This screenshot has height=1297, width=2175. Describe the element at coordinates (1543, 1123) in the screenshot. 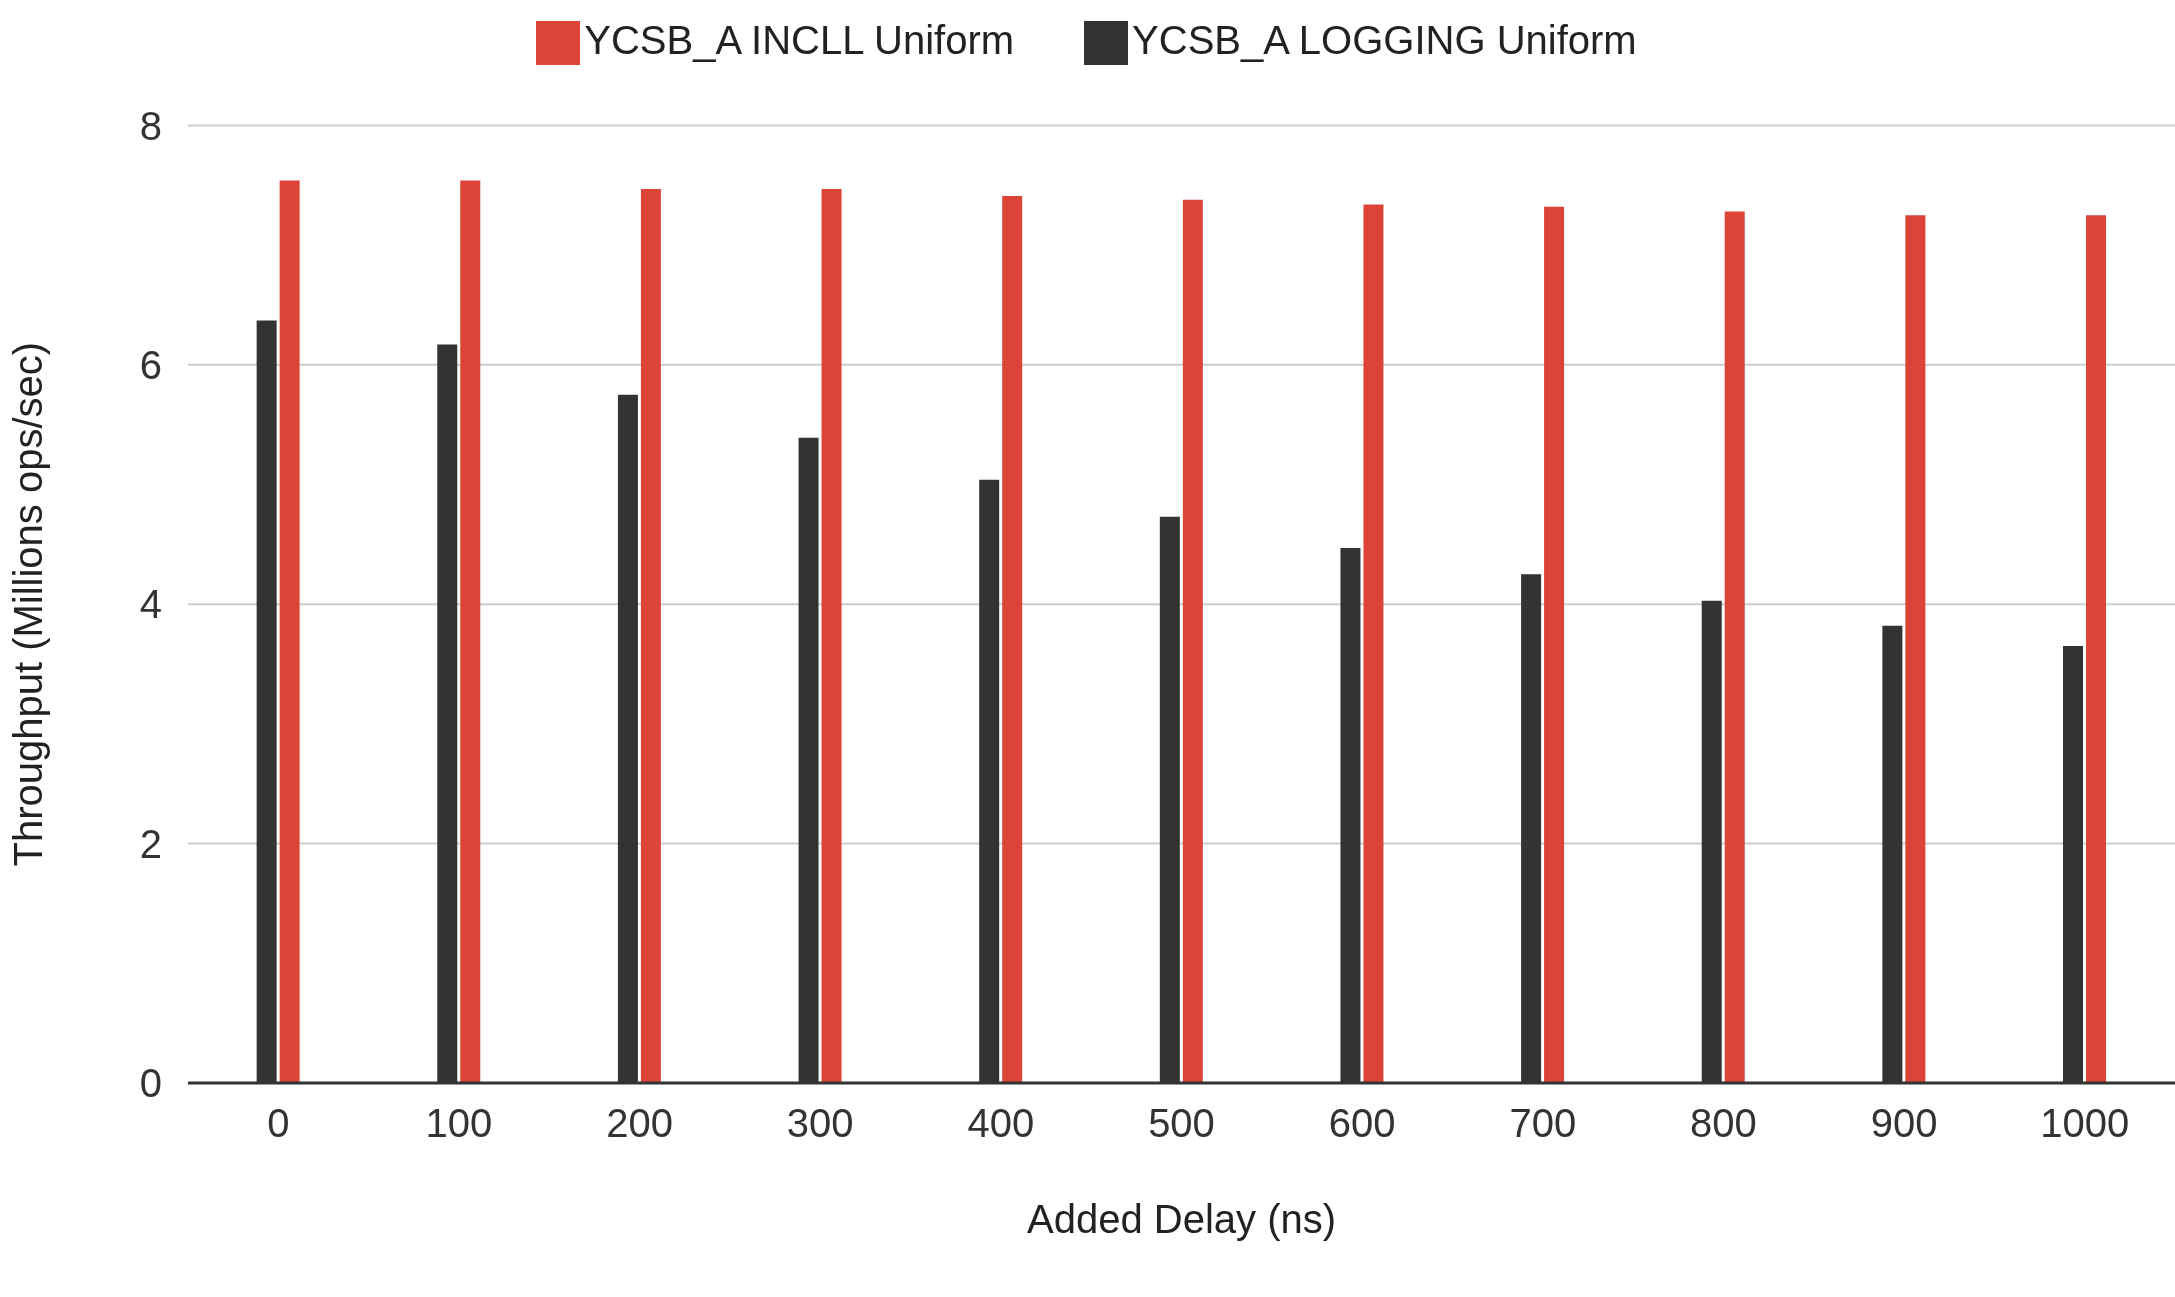

I see `x-tick-label: 700` at that location.